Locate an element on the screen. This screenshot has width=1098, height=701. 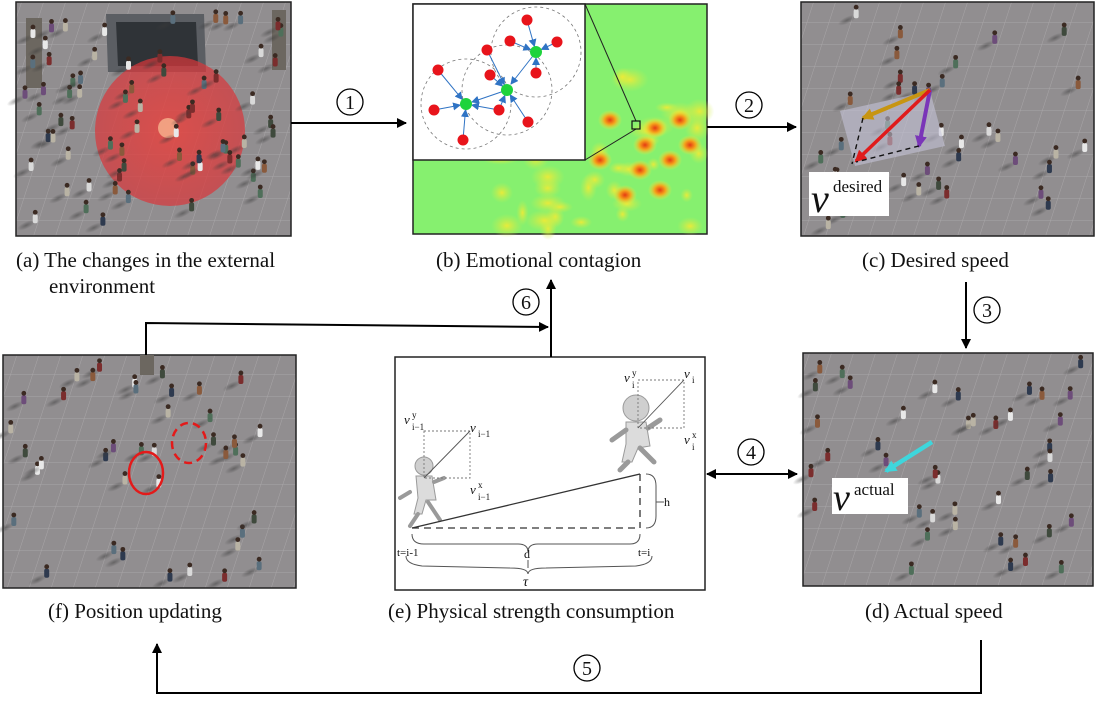
label-v-cur-x-sup: x is located at coordinates (694, 435).